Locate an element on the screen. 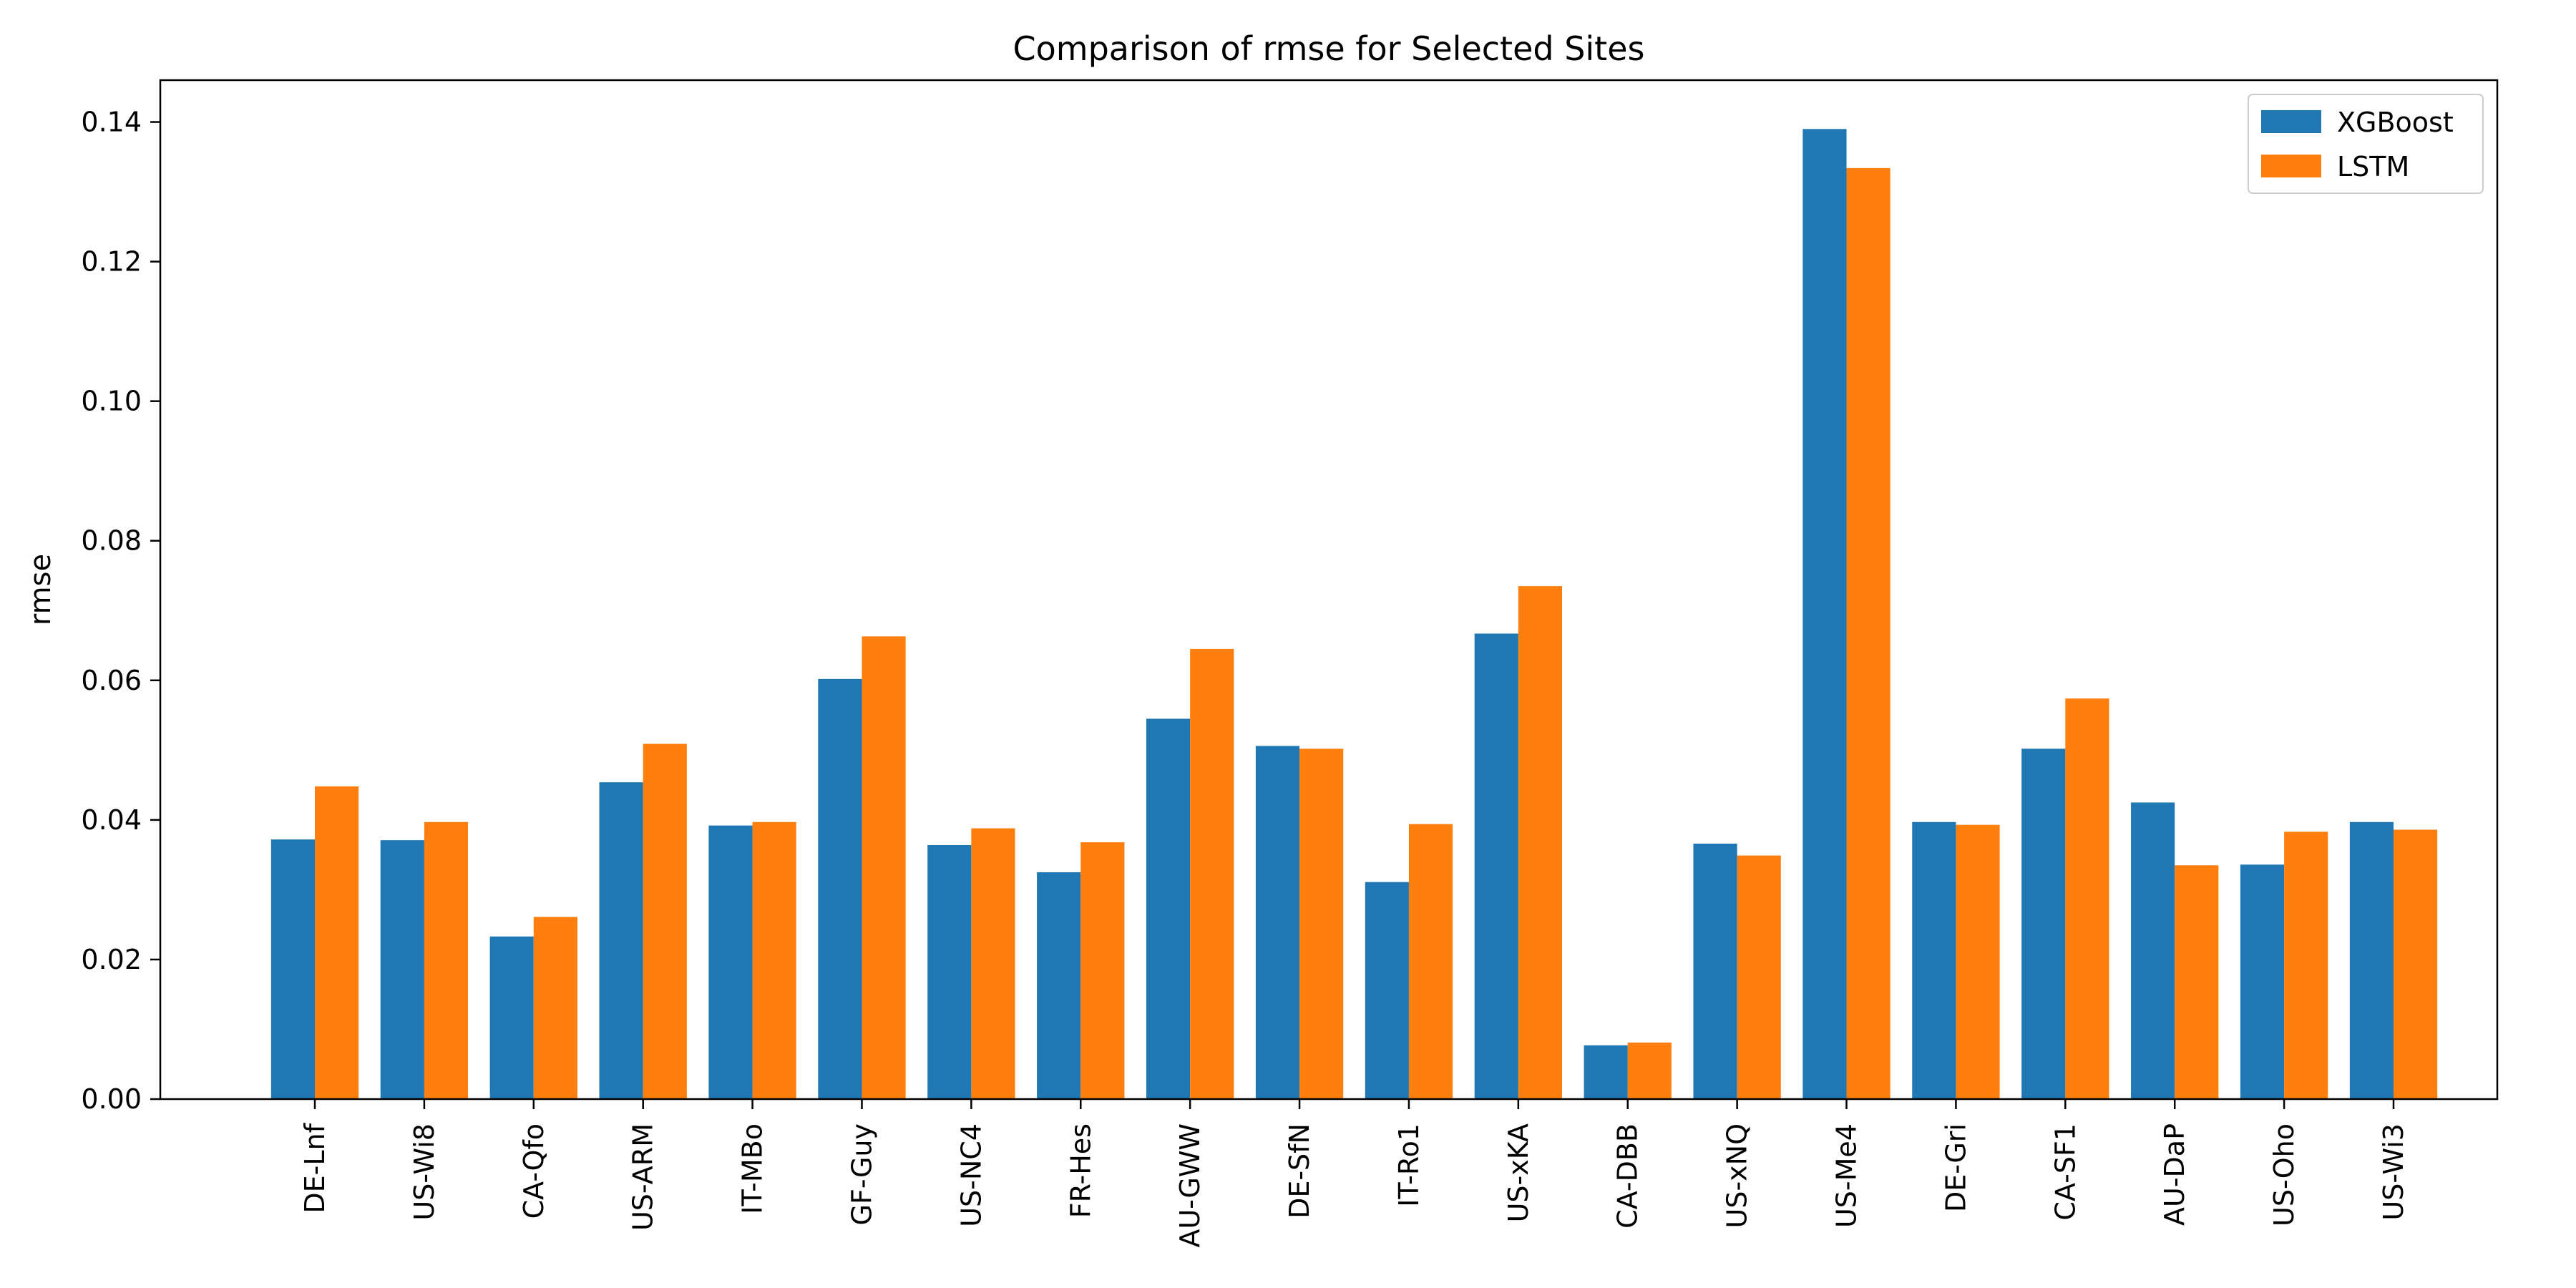 The image size is (2576, 1288). x-tick-label: US-Oho is located at coordinates (2284, 1174).